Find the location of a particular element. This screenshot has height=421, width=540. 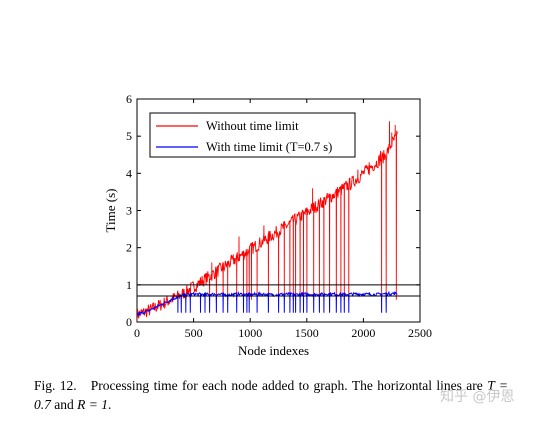

watermark: 知乎 @伊恩 is located at coordinates (477, 397).